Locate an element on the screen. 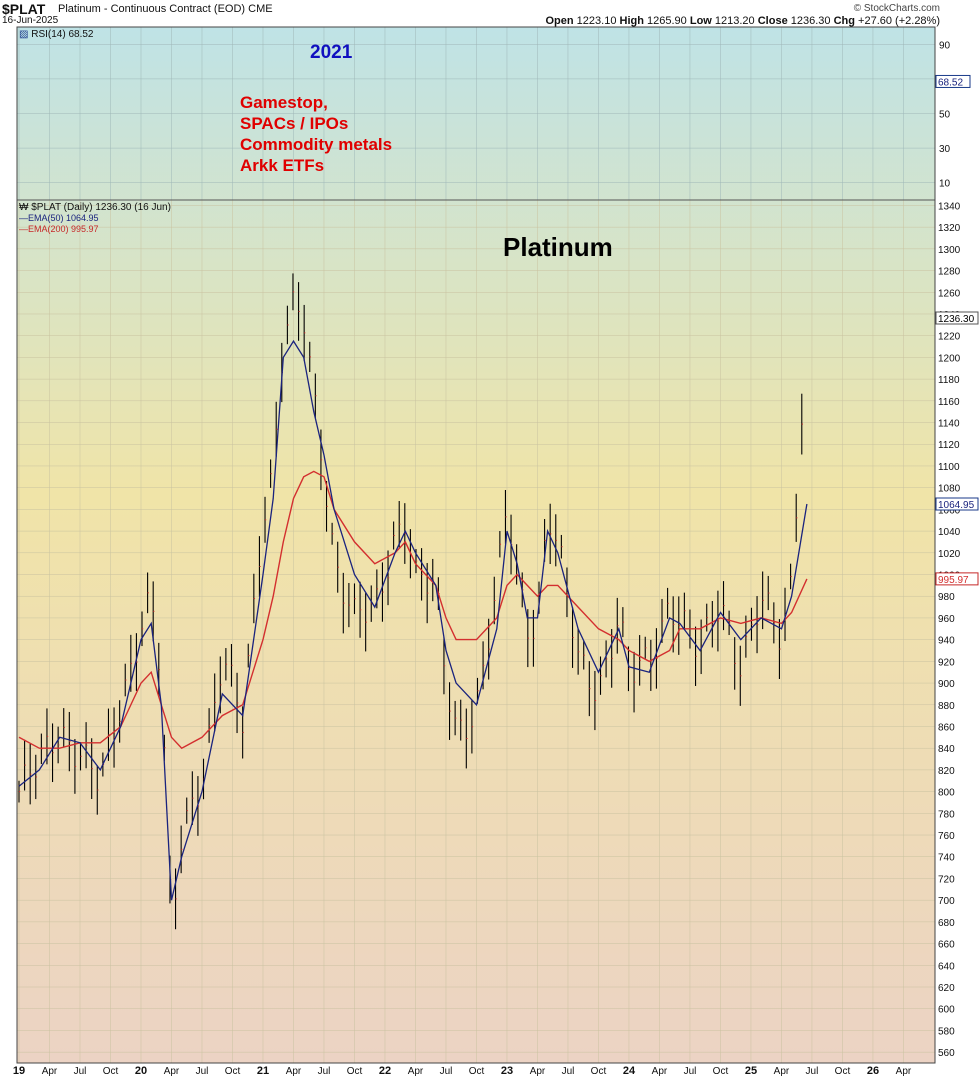 This screenshot has width=980, height=1078. chart-date: 16-Jun-2025 is located at coordinates (30, 20).